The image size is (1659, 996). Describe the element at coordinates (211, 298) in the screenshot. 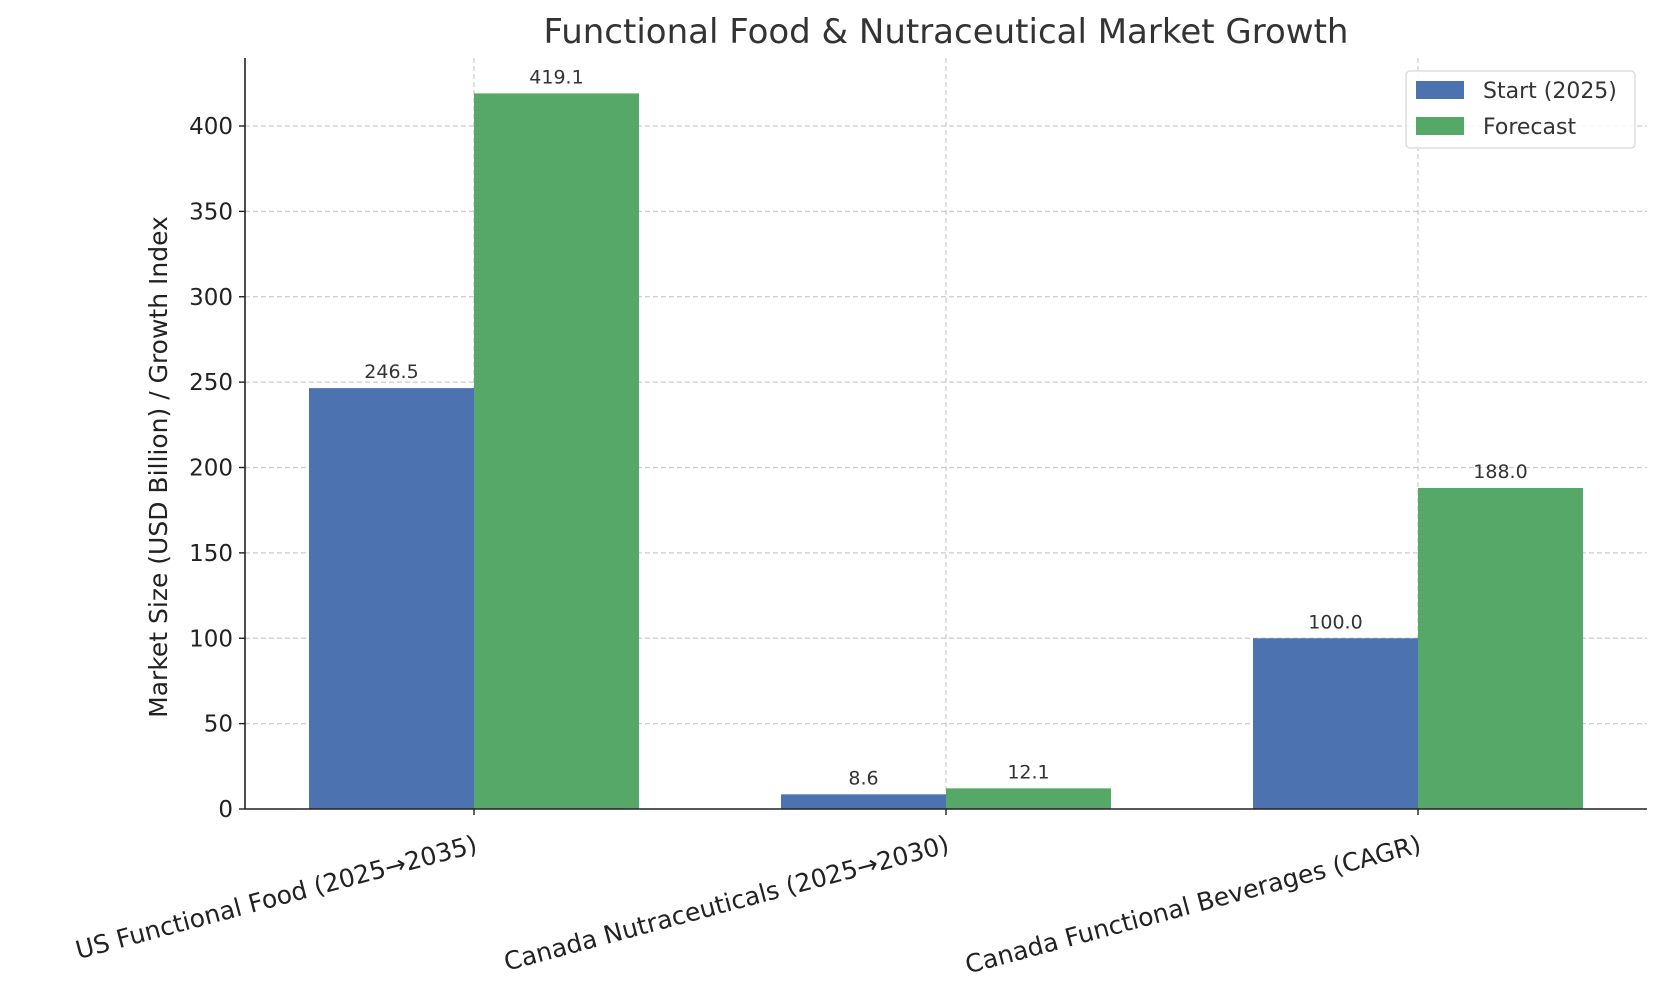

I see `y-tick-label: 300` at that location.